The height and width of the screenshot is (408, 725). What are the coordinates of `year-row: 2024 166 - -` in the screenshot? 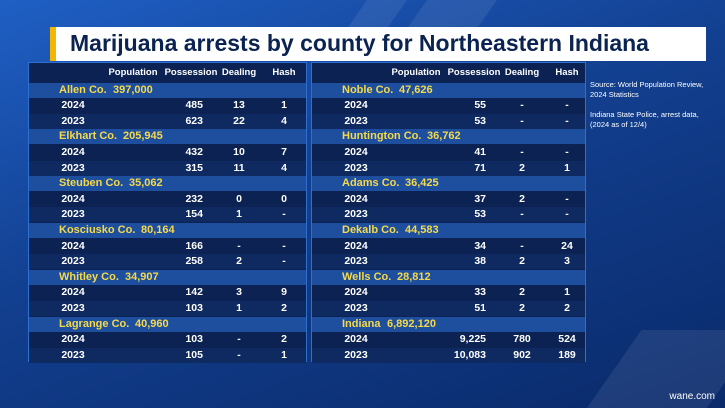 It's located at (167, 246).